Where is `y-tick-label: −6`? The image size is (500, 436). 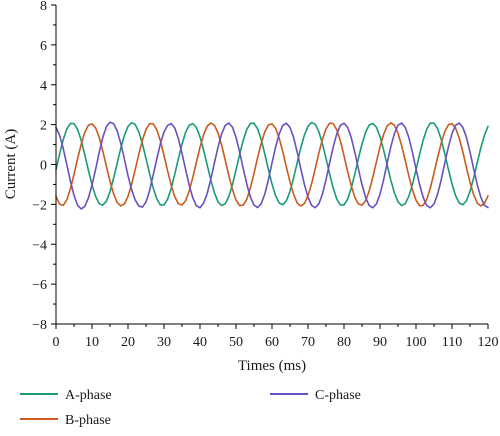 y-tick-label: −6 is located at coordinates (39, 285).